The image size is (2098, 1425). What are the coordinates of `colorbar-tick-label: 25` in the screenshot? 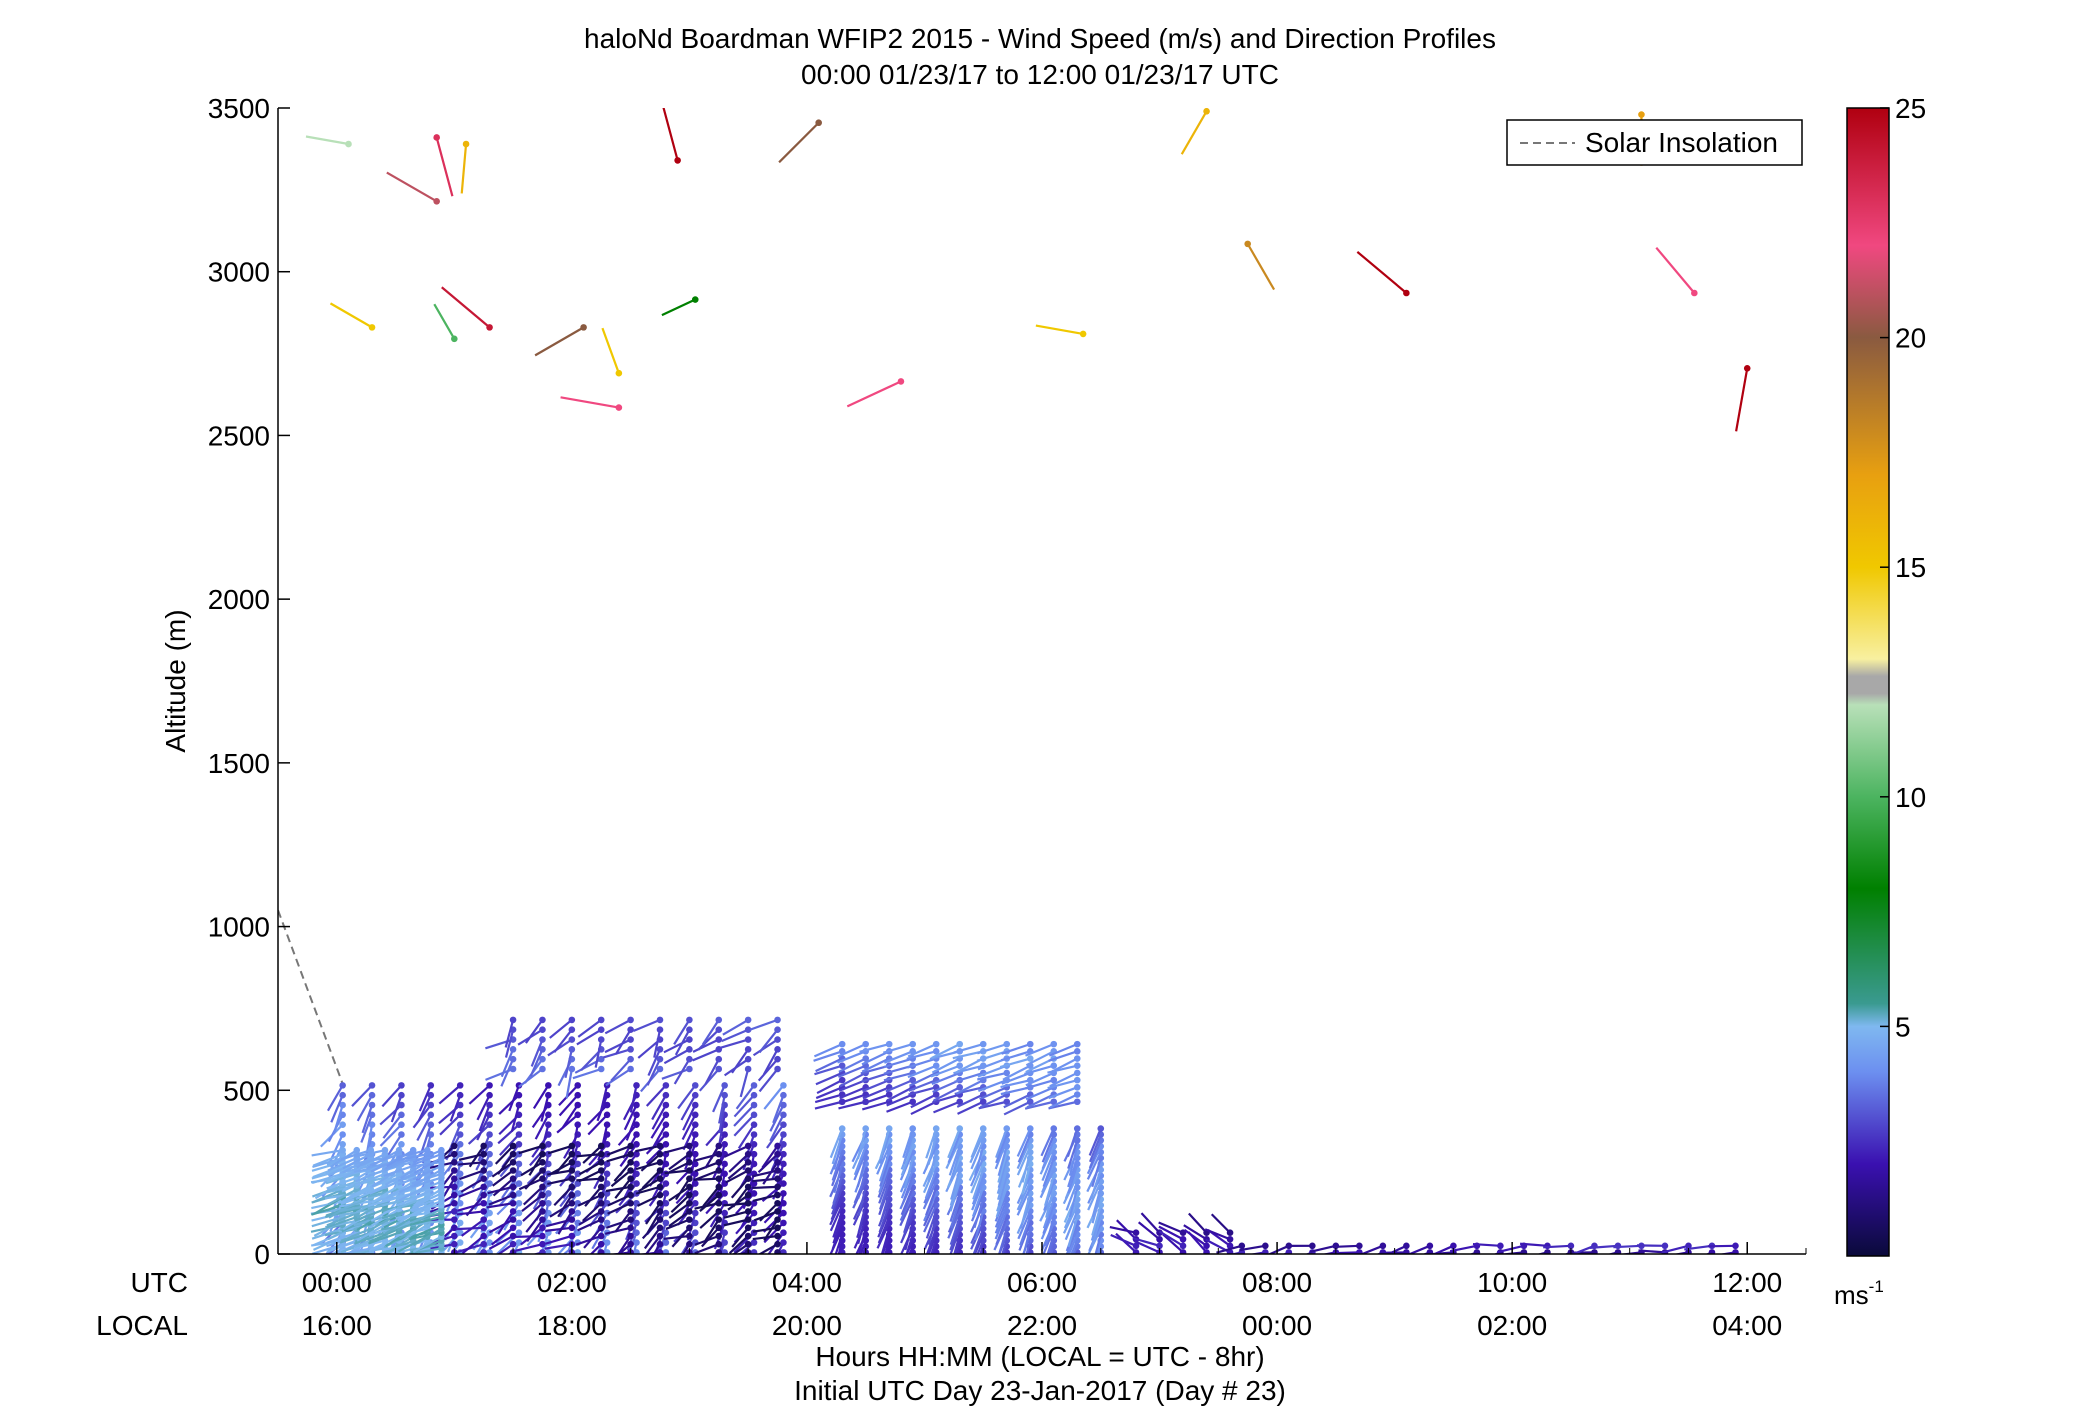 It's located at (1910, 108).